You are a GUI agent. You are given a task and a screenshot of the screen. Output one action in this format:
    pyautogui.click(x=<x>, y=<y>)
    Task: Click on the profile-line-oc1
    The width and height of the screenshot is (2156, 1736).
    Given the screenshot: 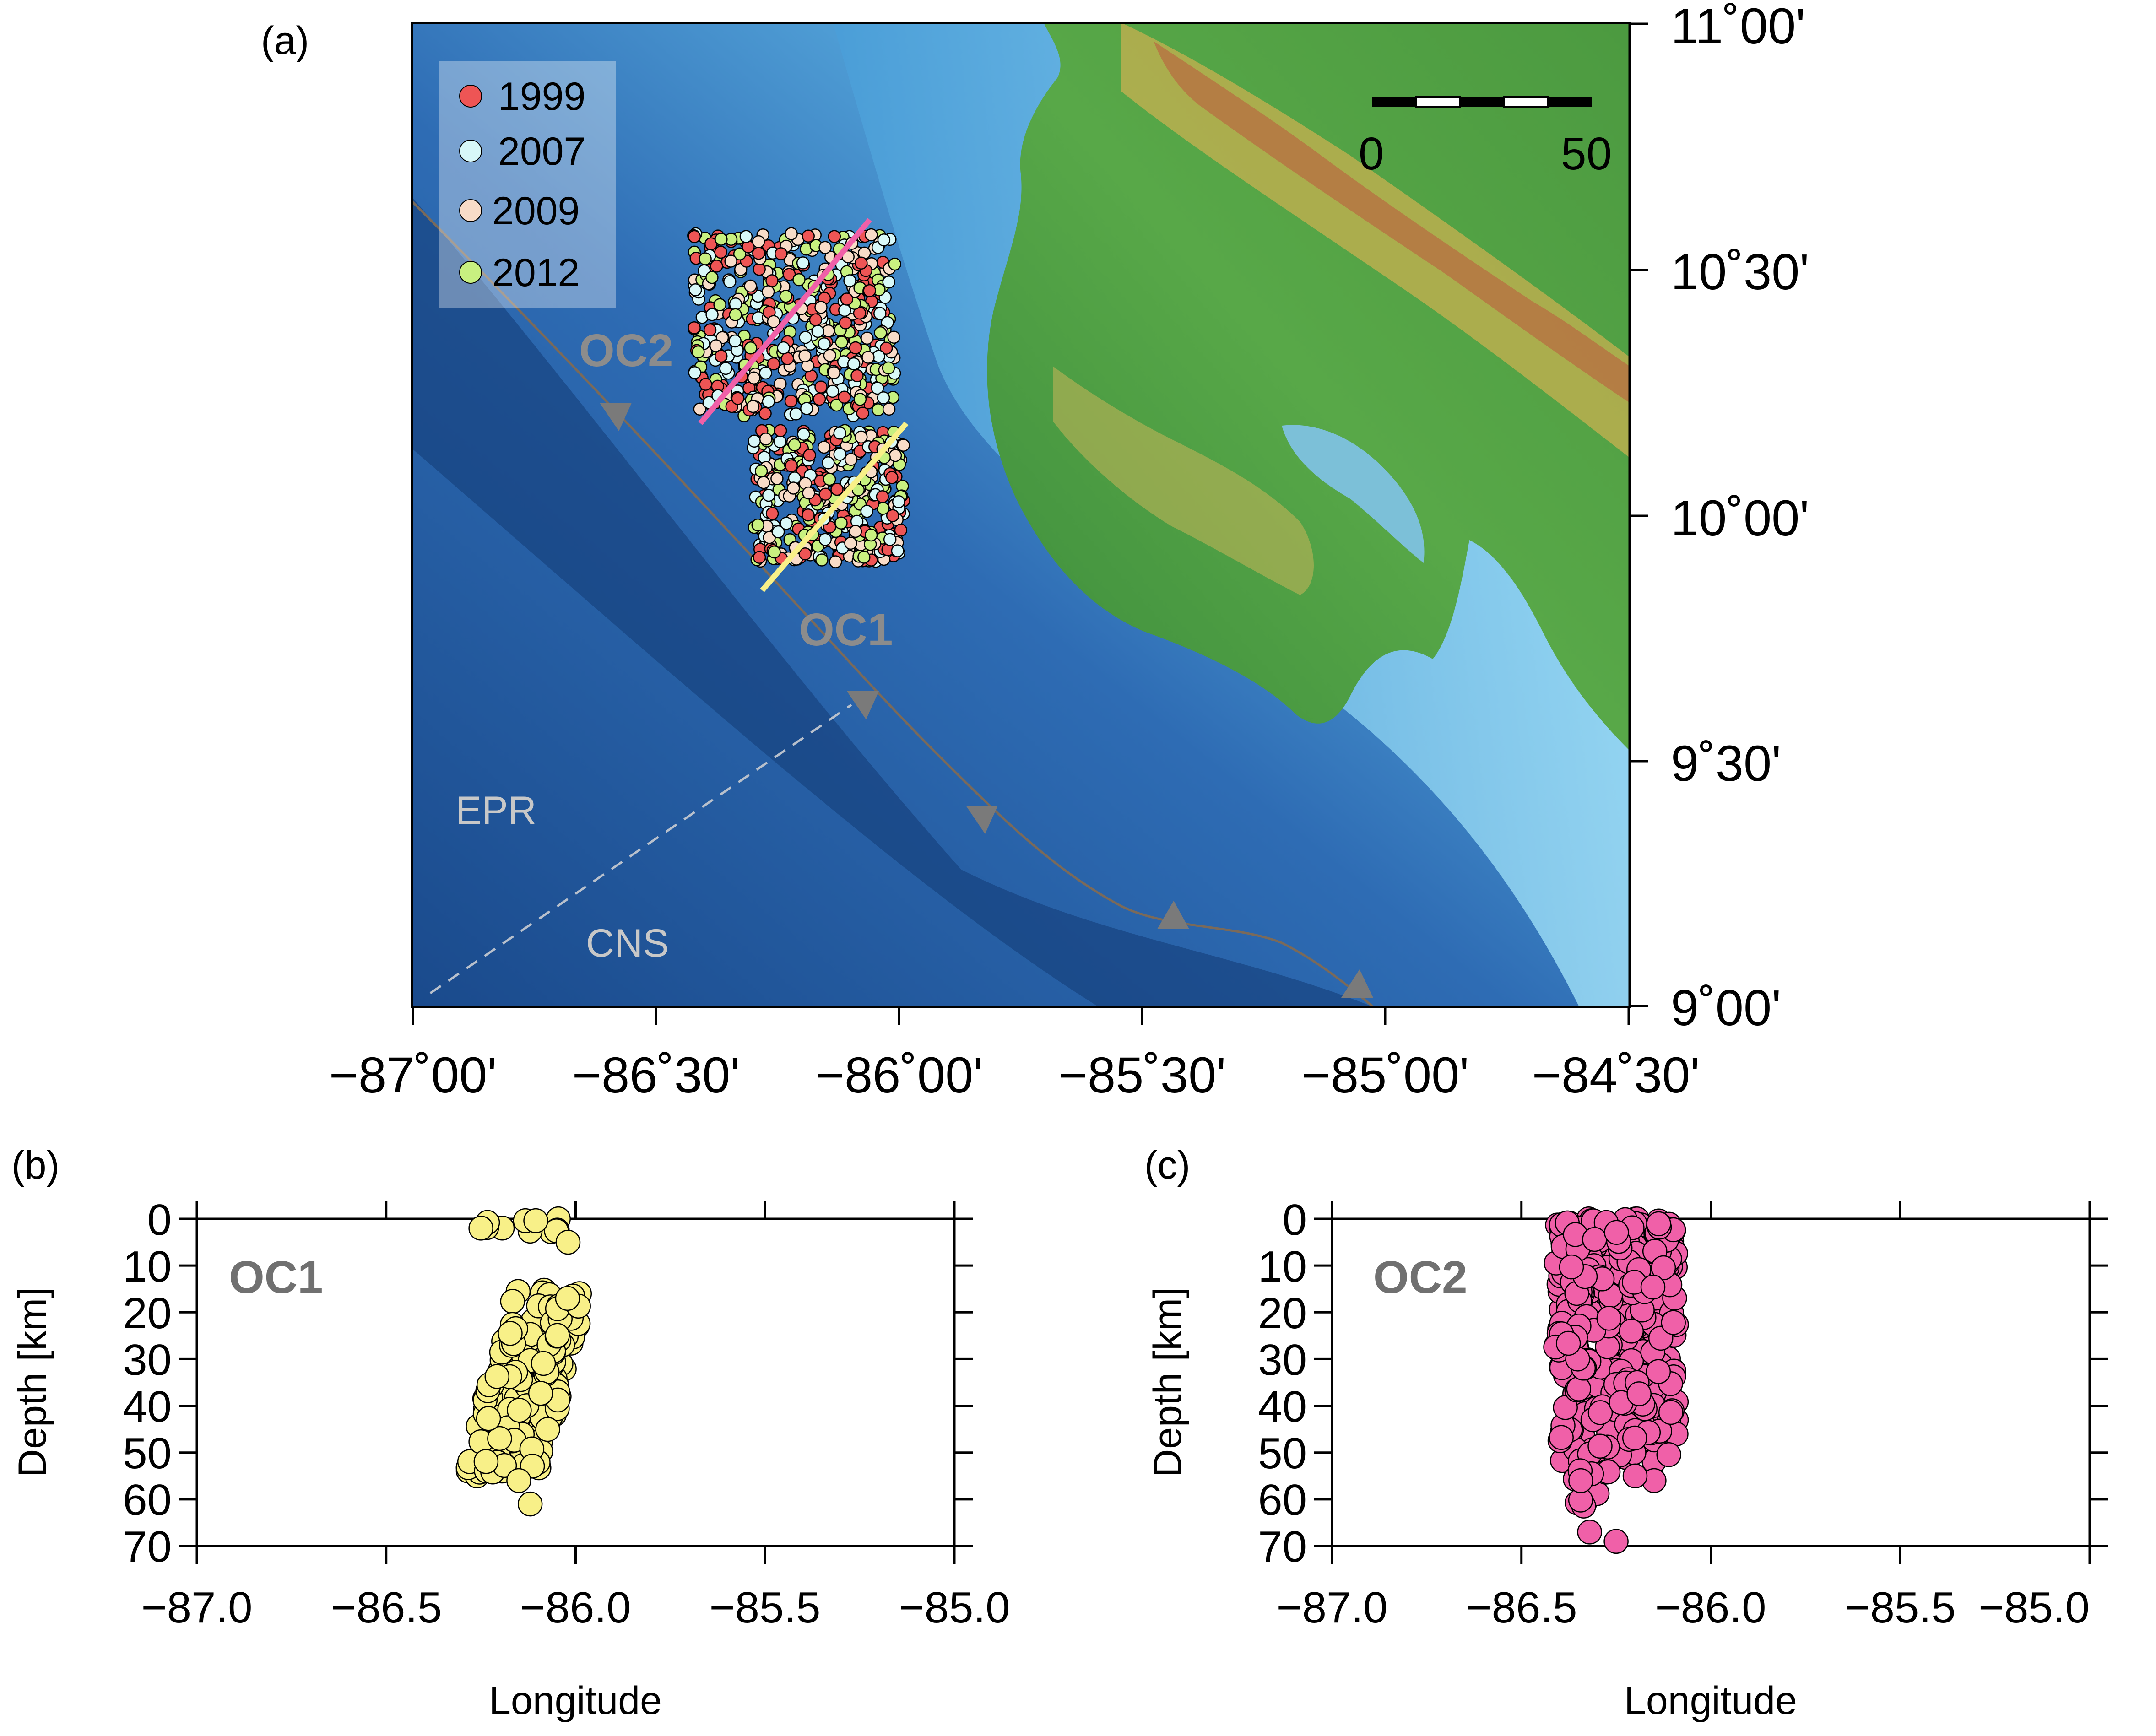 What is the action you would take?
    pyautogui.click(x=834, y=507)
    